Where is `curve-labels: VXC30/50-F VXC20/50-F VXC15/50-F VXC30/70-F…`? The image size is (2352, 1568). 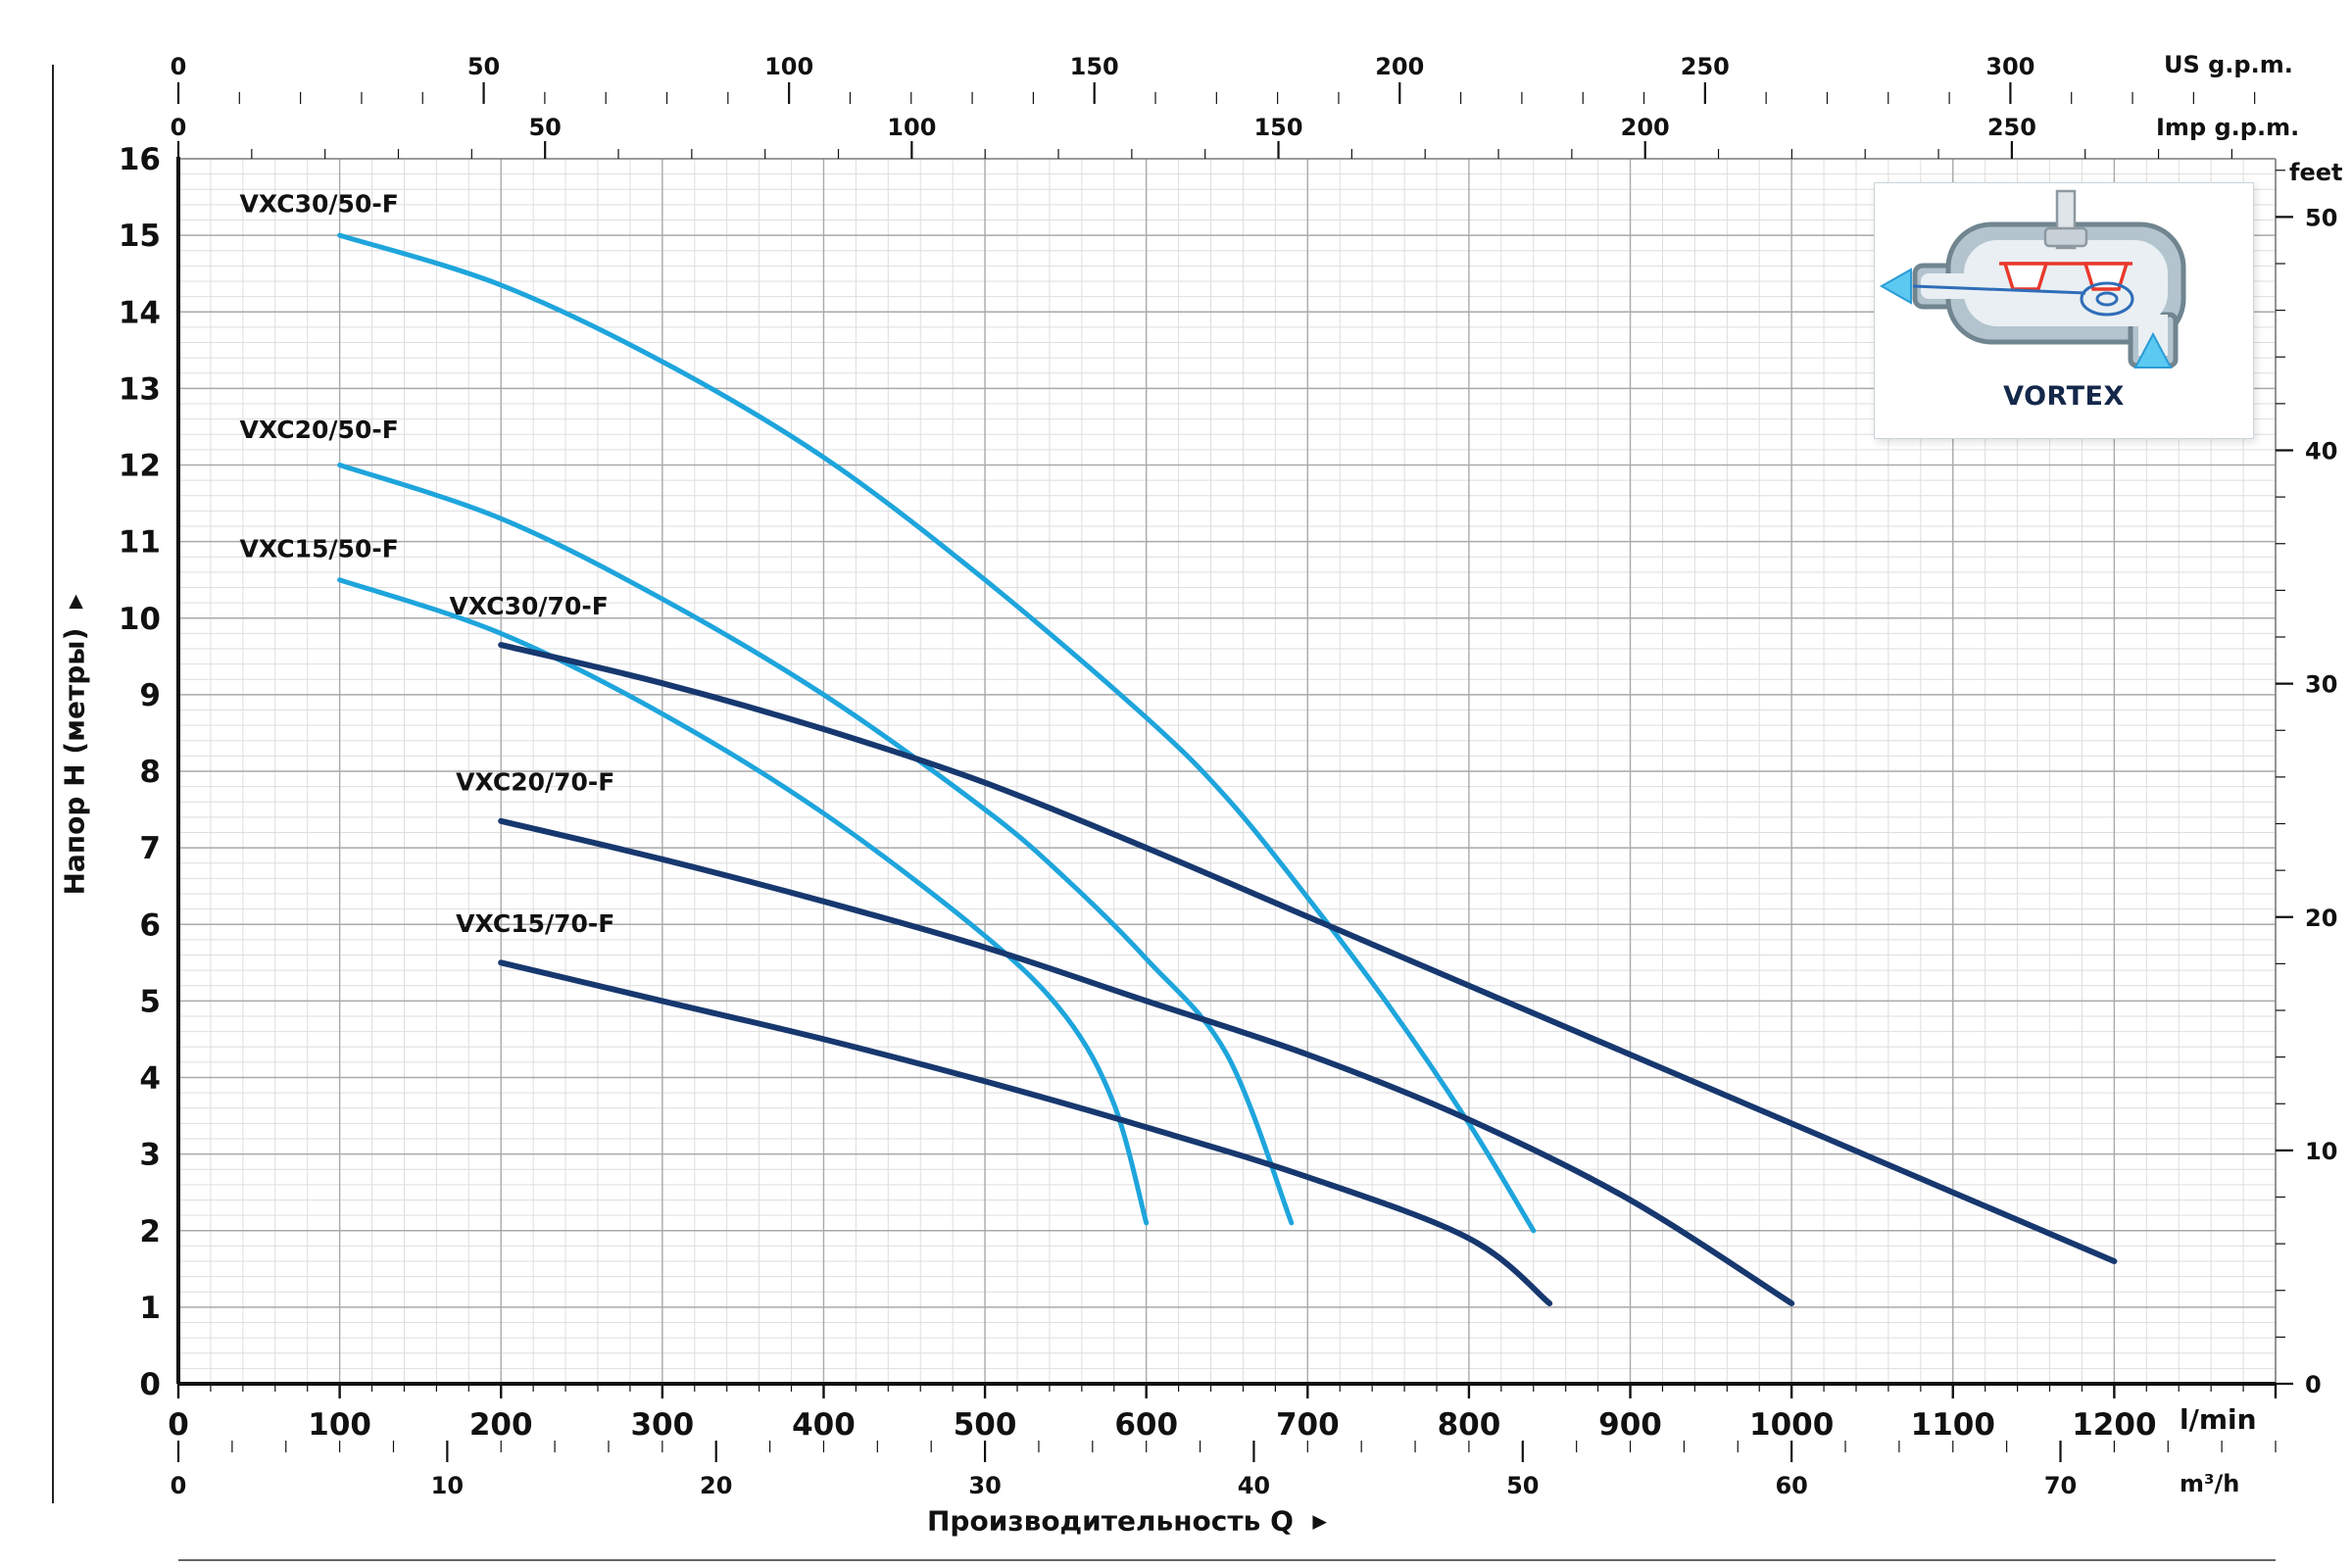
curve-labels: VXC30/50-F VXC20/50-F VXC15/50-F VXC30/70-F… is located at coordinates (427, 564).